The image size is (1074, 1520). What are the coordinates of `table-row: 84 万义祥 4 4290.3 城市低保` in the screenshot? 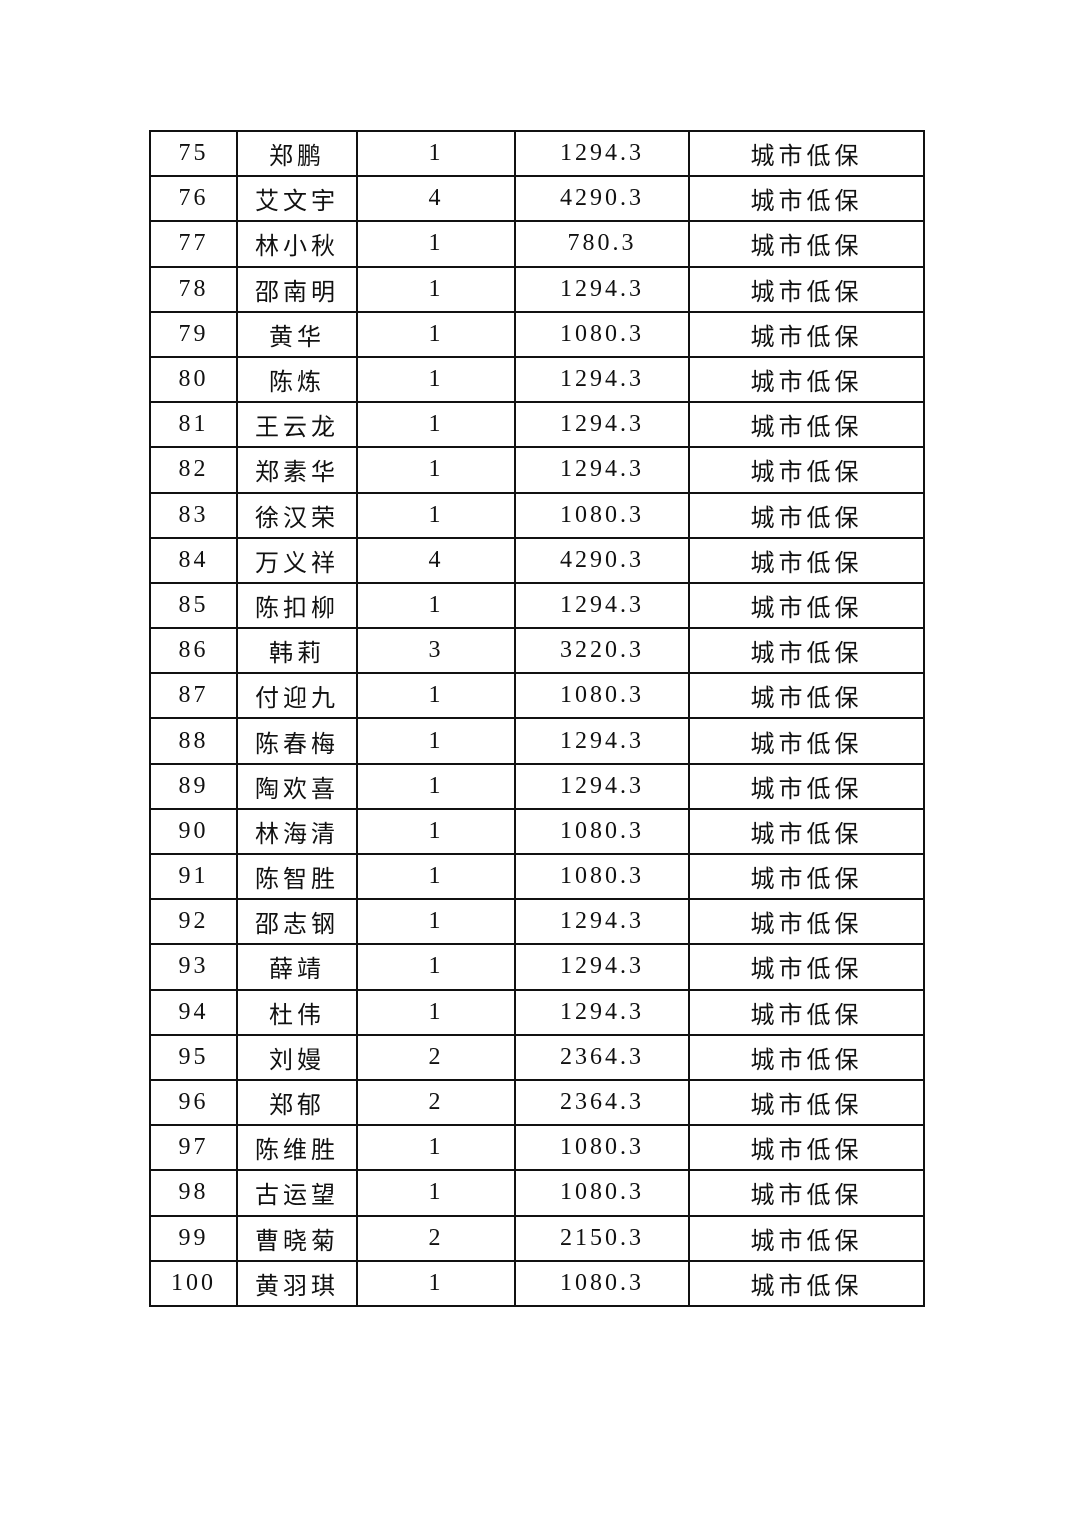 It's located at (537, 560).